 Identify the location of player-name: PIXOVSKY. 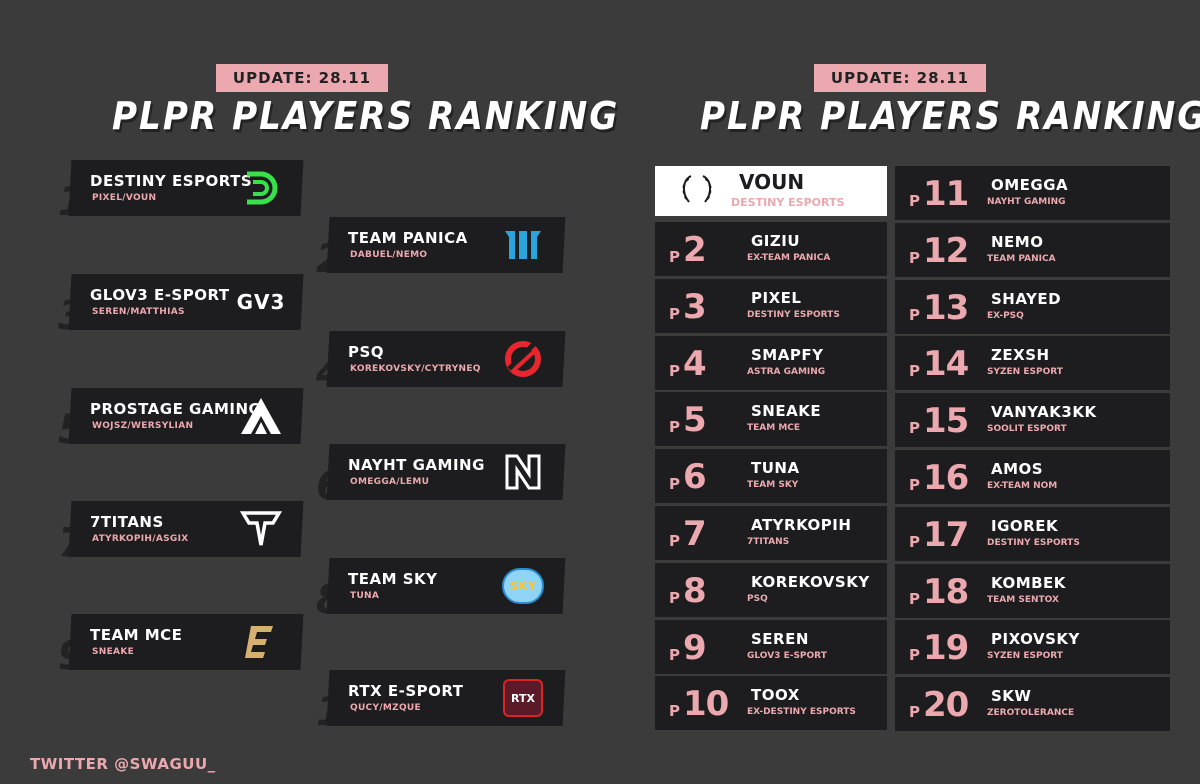
(1035, 639).